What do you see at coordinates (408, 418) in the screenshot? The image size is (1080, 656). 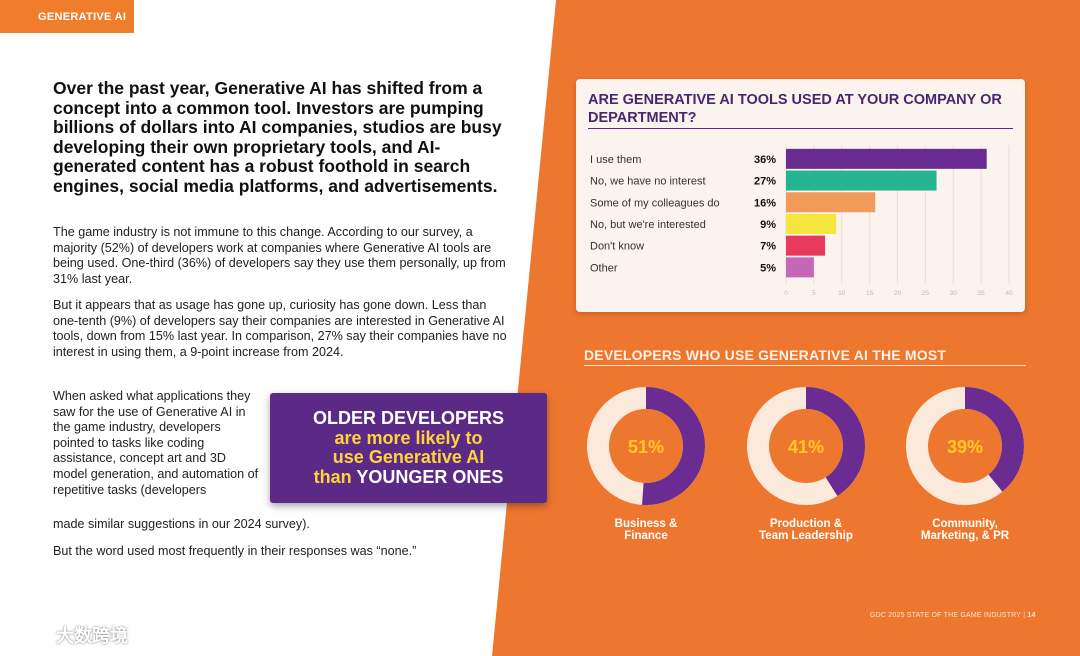 I see `callout-line-1: OLDER DEVELOPERS` at bounding box center [408, 418].